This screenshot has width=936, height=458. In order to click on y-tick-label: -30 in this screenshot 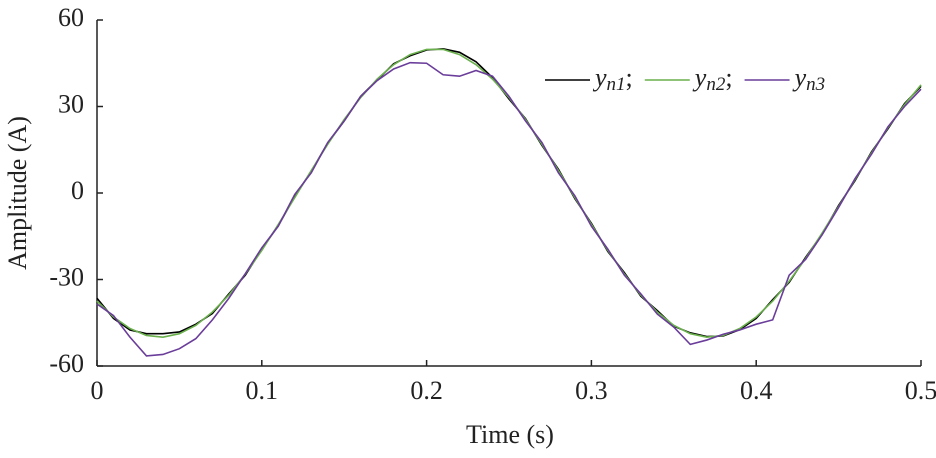, I will do `click(66, 276)`.